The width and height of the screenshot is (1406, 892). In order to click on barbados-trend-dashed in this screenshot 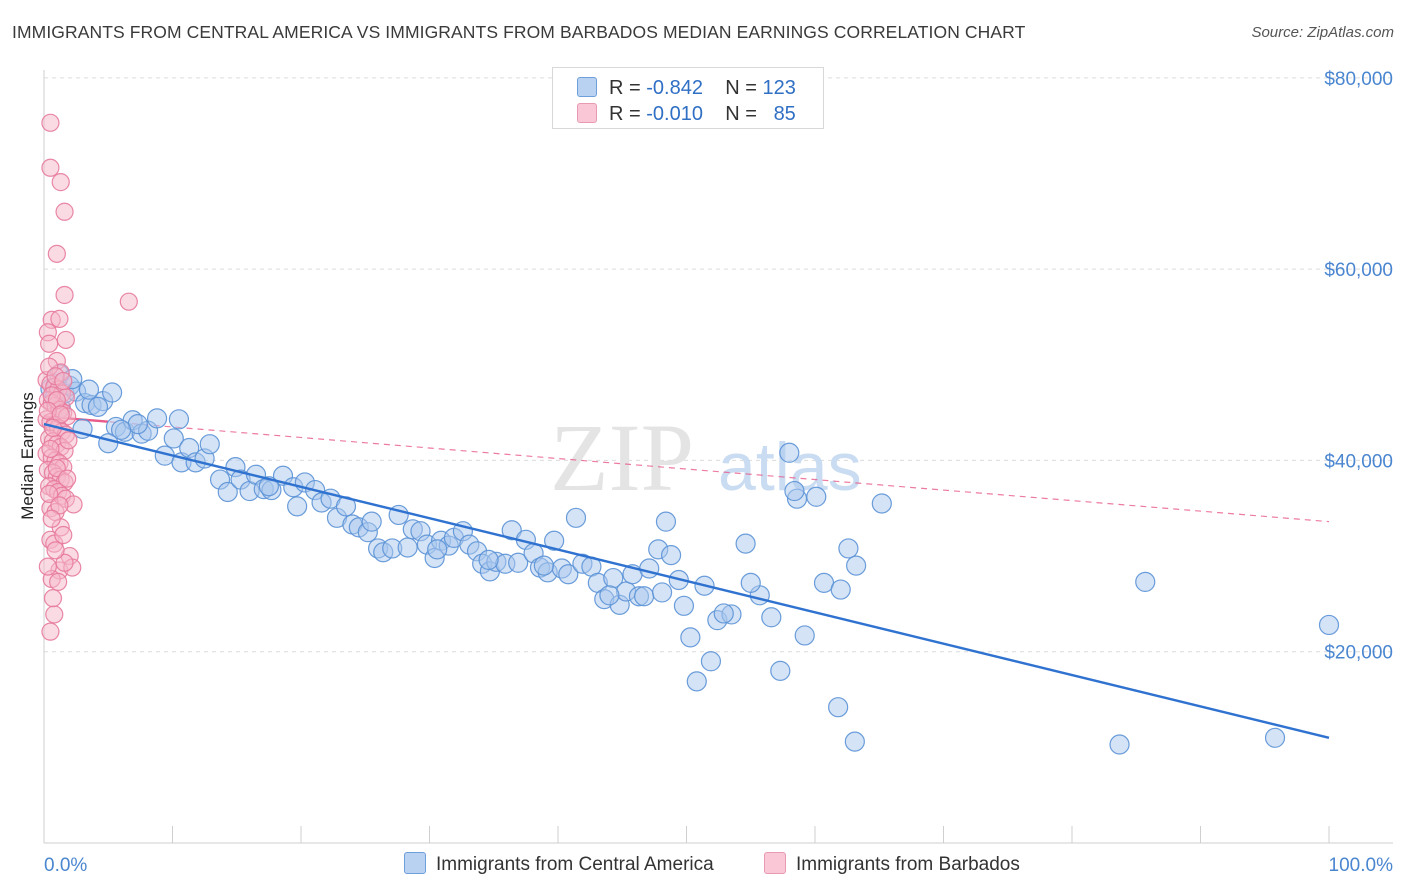, I will do `click(686, 469)`.